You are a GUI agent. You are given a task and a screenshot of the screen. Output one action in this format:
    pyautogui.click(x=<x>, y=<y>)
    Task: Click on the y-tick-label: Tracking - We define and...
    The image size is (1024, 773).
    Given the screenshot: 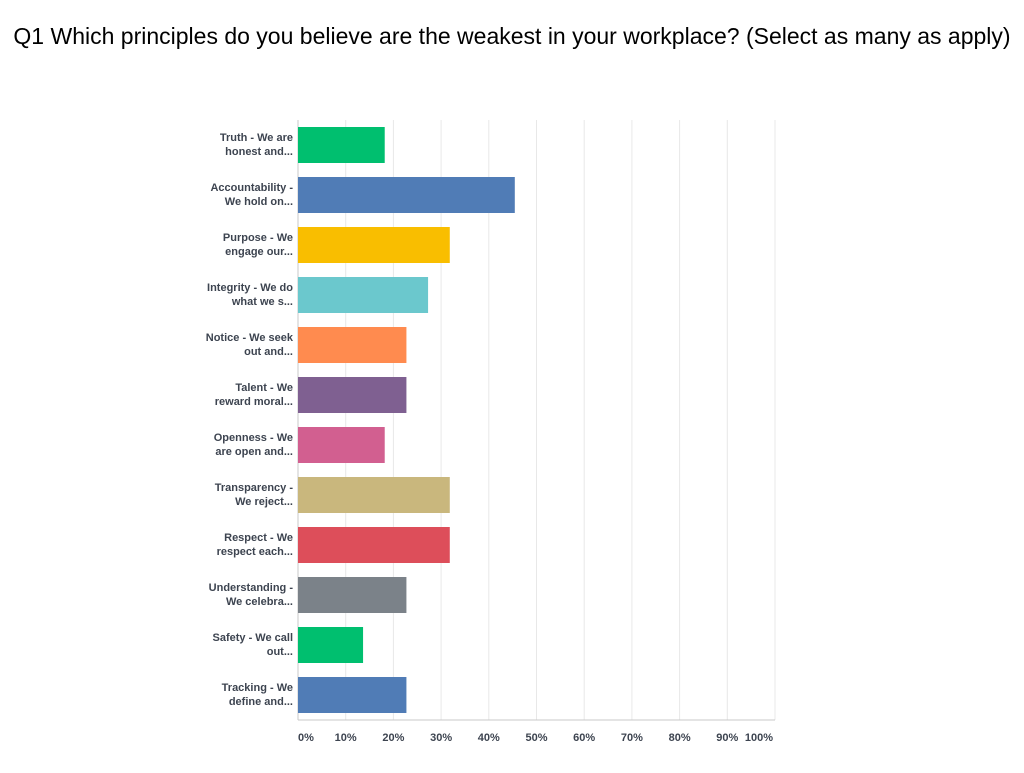 What is the action you would take?
    pyautogui.click(x=257, y=695)
    